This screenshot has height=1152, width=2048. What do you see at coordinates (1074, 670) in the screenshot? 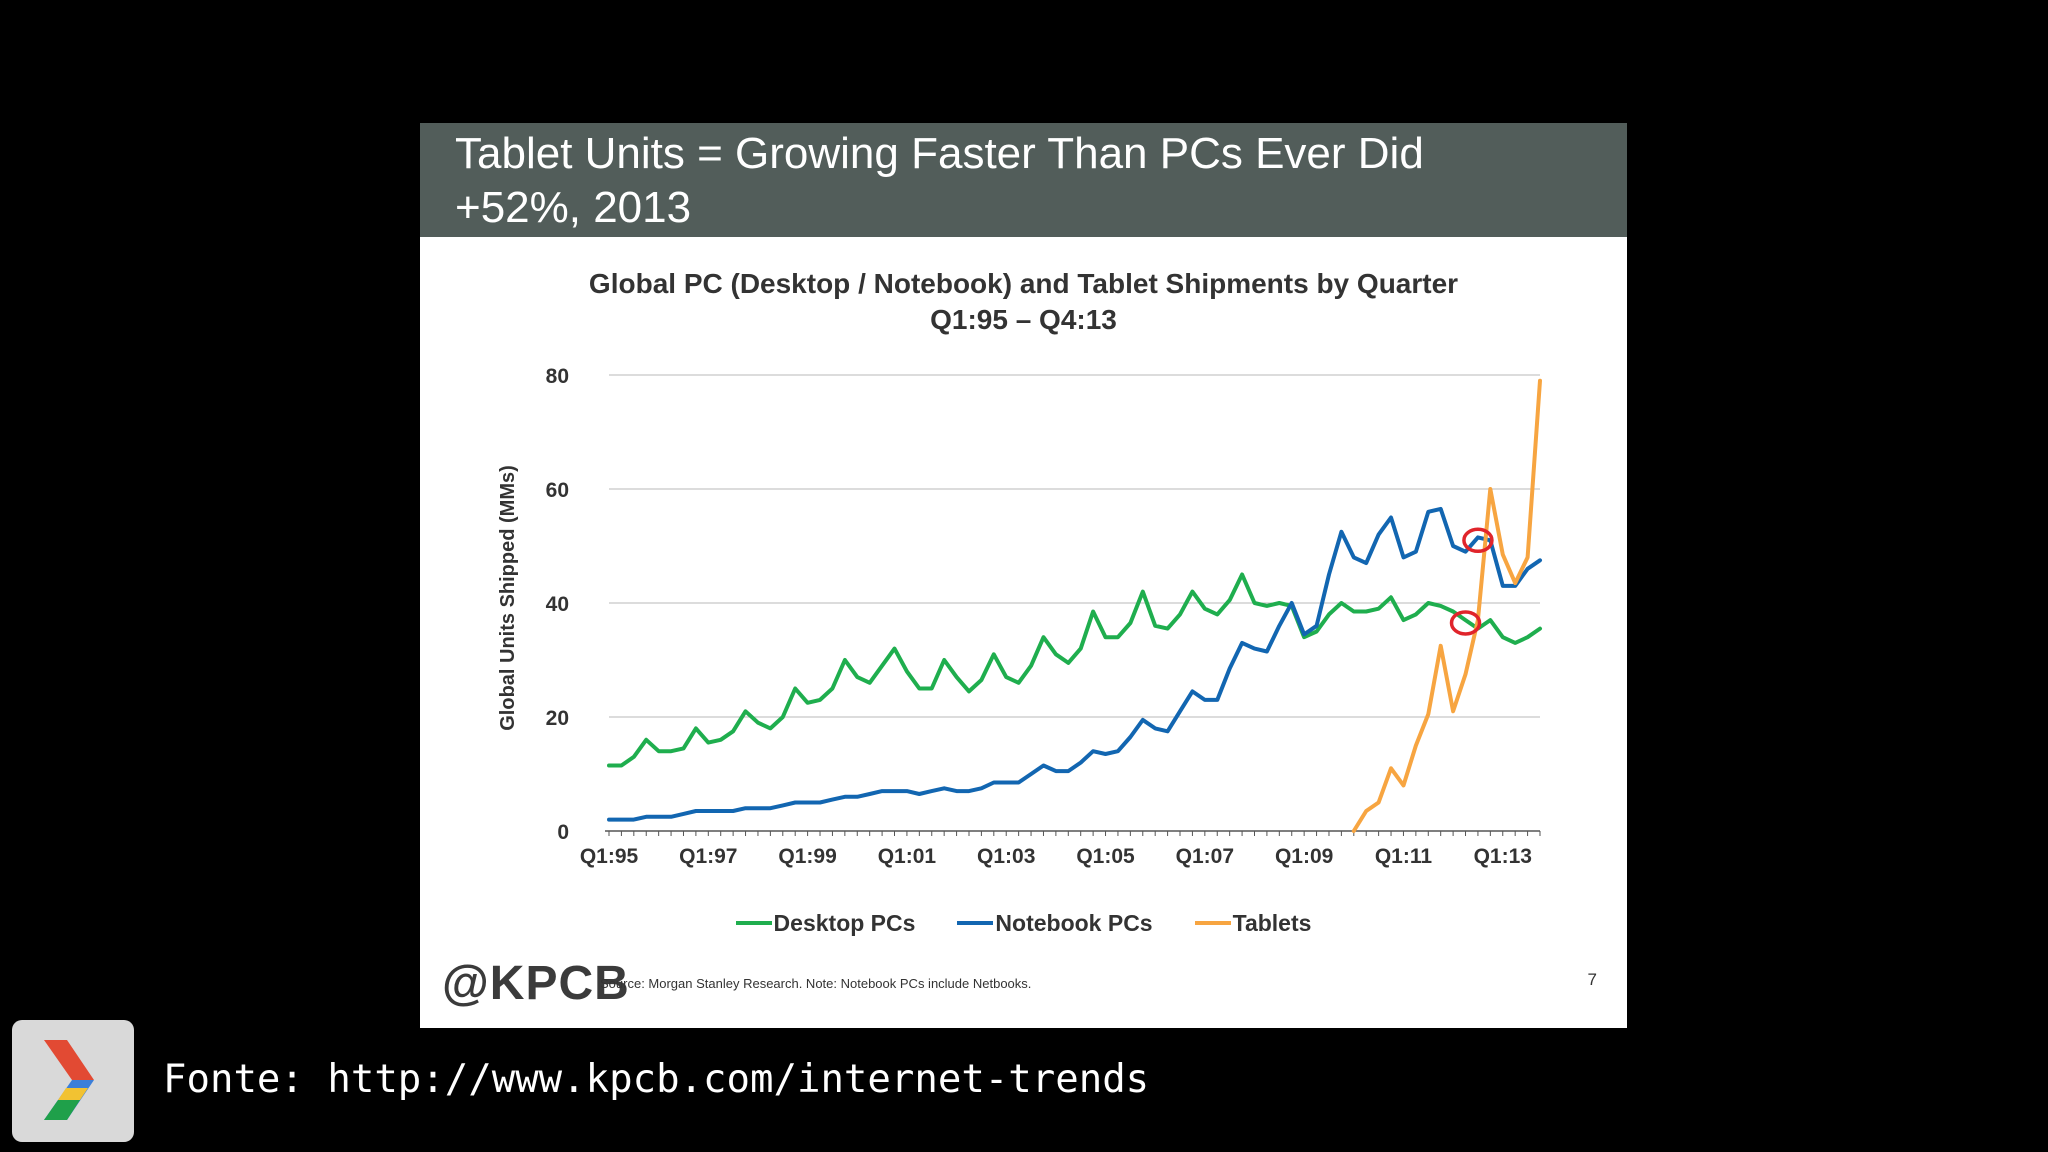
I see `series-line-desktop` at bounding box center [1074, 670].